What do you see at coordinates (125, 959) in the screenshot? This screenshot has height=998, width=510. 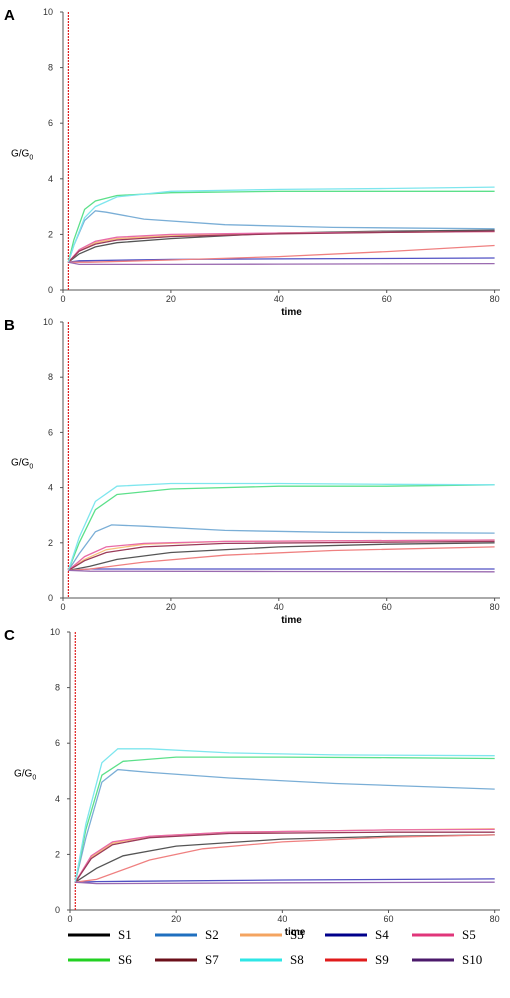 I see `legend-label-s6: S6` at bounding box center [125, 959].